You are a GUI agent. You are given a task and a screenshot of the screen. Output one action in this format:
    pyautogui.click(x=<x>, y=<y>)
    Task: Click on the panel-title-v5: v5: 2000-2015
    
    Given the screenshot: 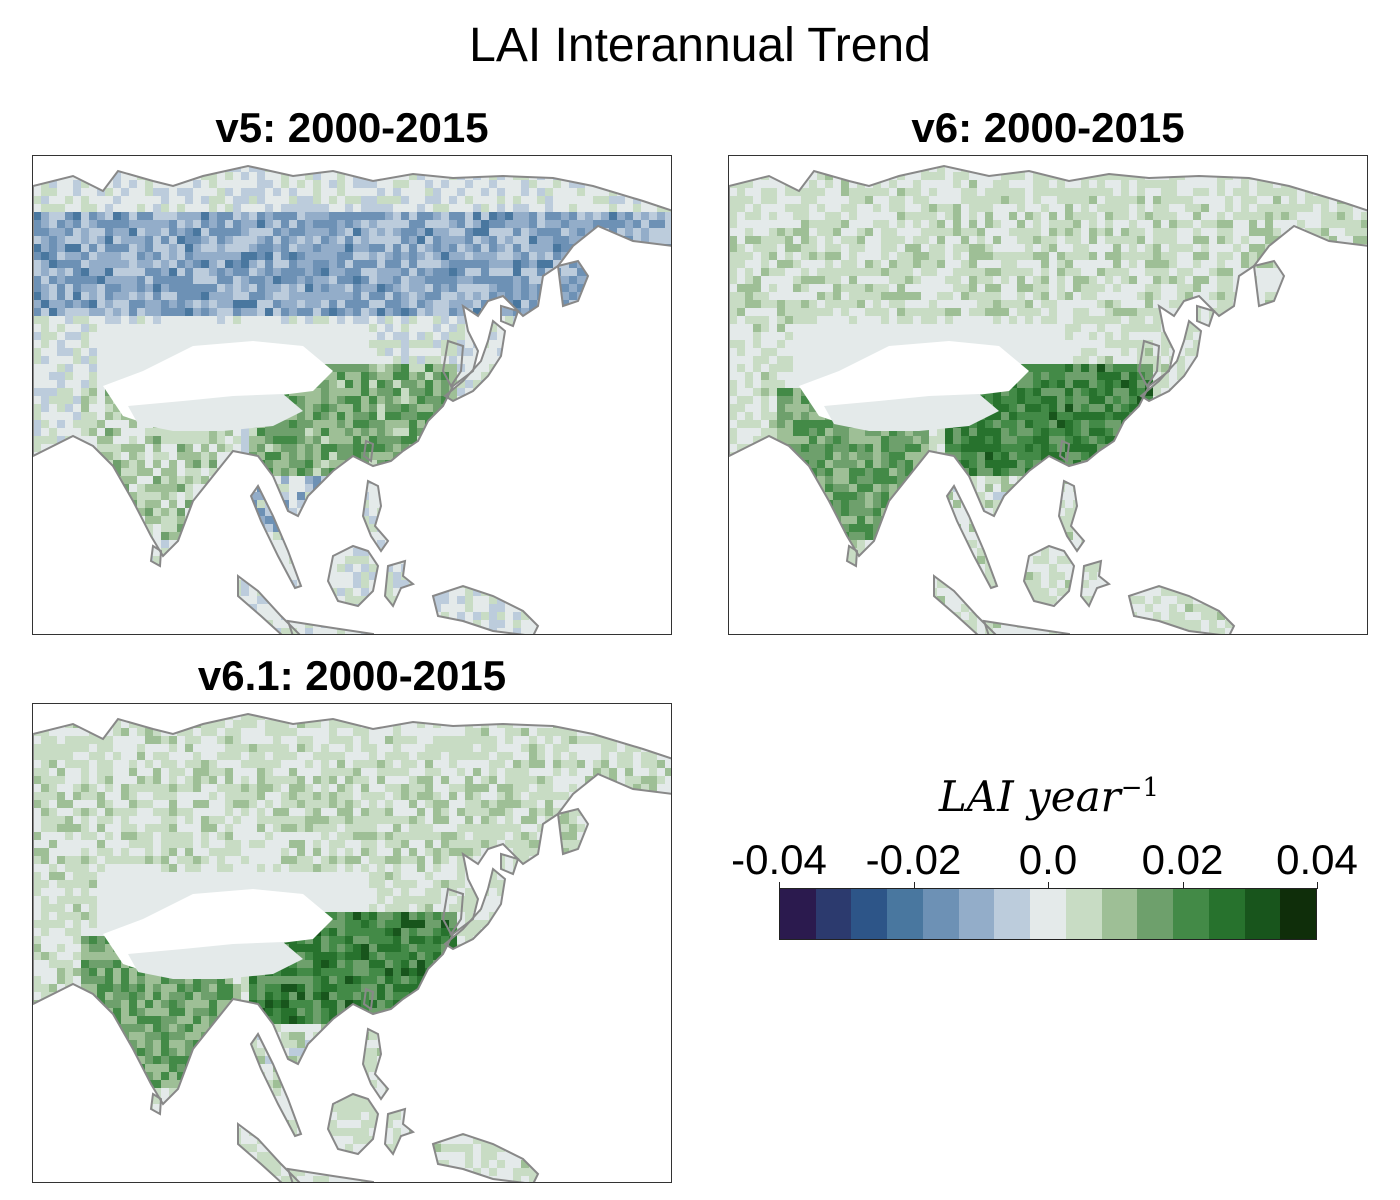 What is the action you would take?
    pyautogui.click(x=352, y=127)
    